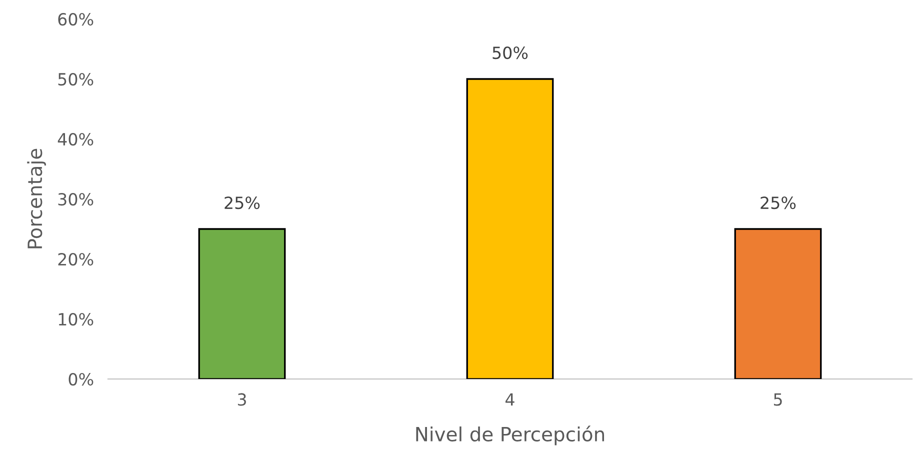 The width and height of the screenshot is (914, 462). What do you see at coordinates (510, 53) in the screenshot?
I see `data-label: 50%` at bounding box center [510, 53].